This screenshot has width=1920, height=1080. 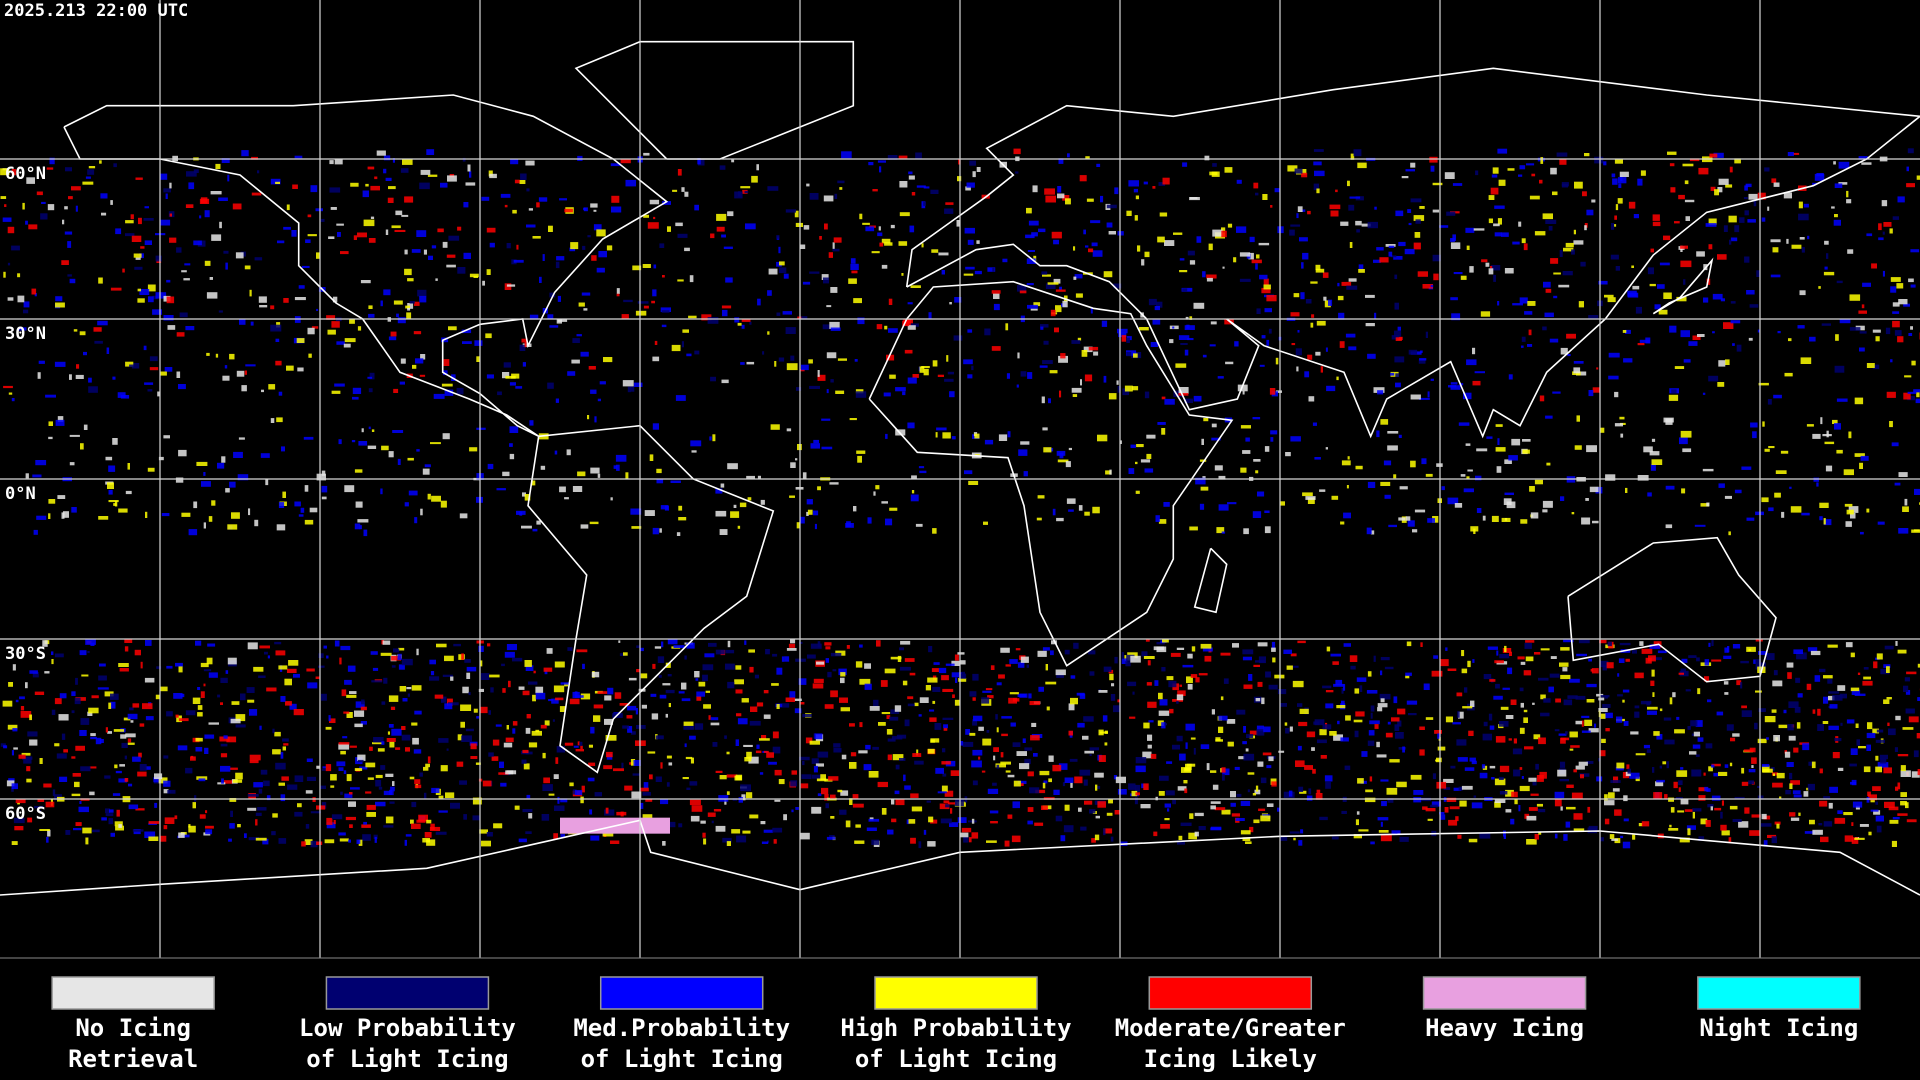 I want to click on legend-label: Heavy Icing, so click(x=1504, y=1028).